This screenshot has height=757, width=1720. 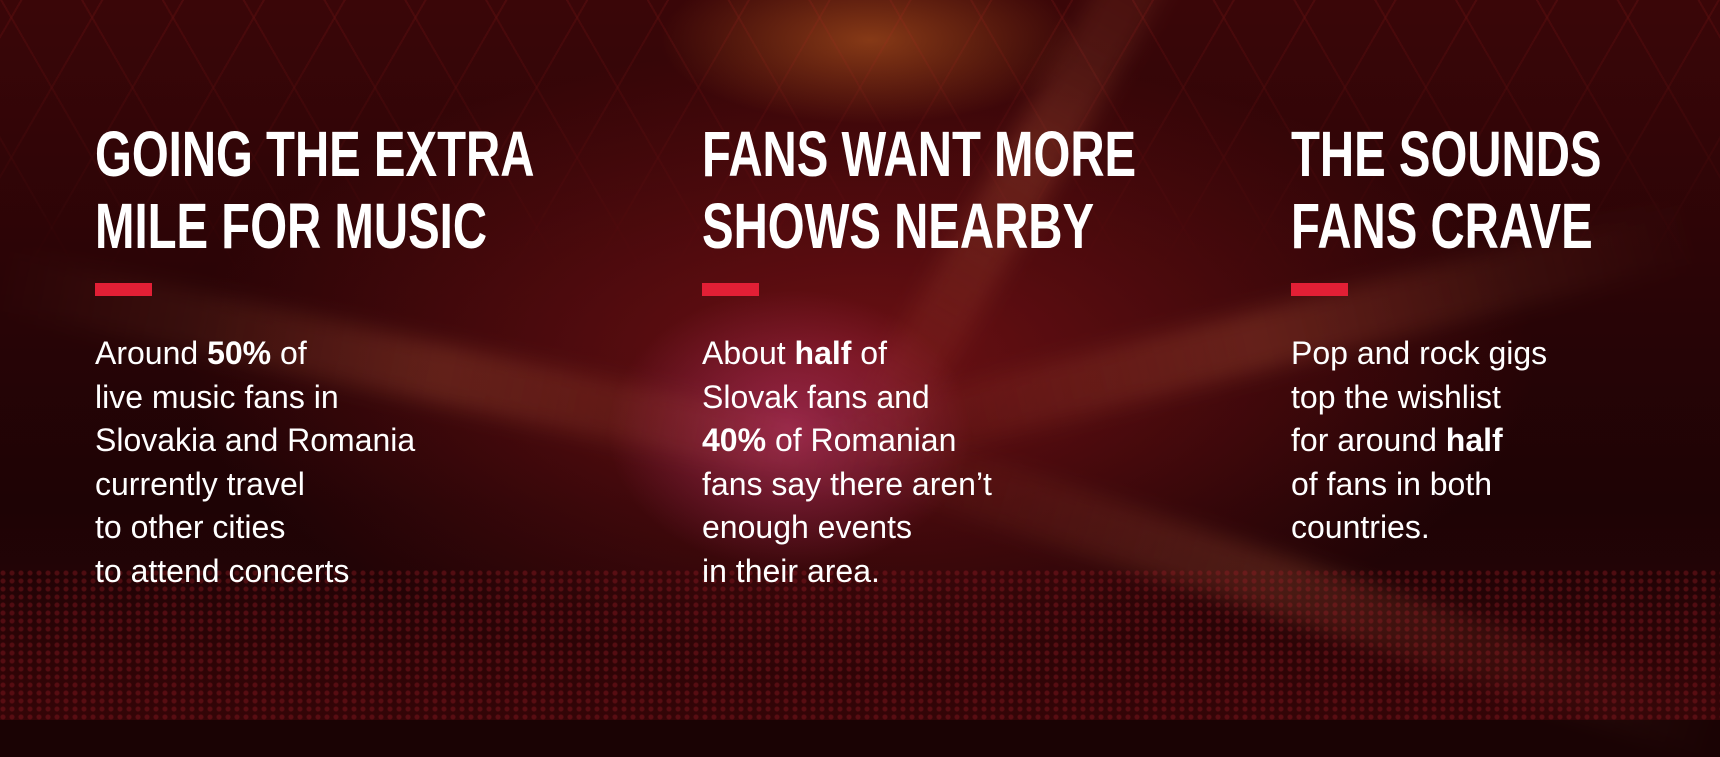 I want to click on body-line: countries., so click(x=1419, y=528).